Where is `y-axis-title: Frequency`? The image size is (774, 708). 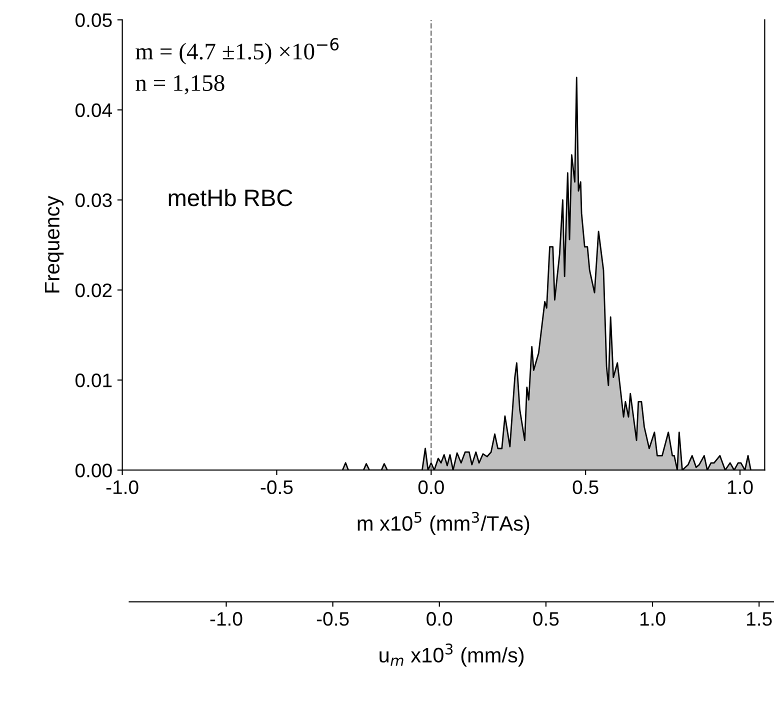
y-axis-title: Frequency is located at coordinates (54, 244).